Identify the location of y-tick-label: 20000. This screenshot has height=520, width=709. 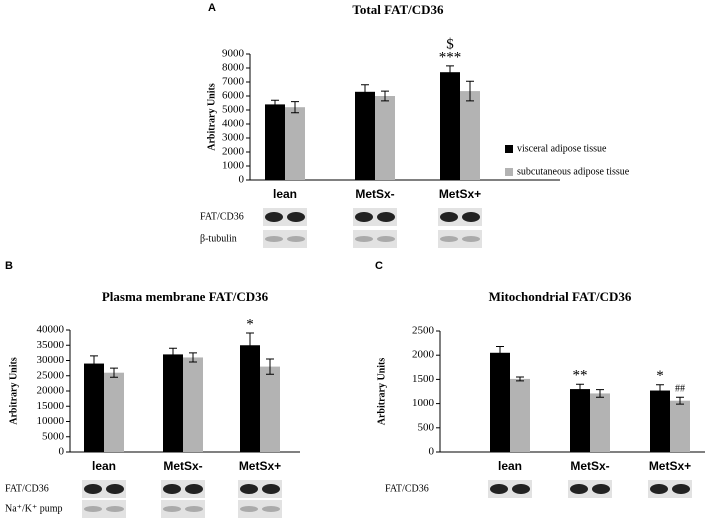
(51, 391).